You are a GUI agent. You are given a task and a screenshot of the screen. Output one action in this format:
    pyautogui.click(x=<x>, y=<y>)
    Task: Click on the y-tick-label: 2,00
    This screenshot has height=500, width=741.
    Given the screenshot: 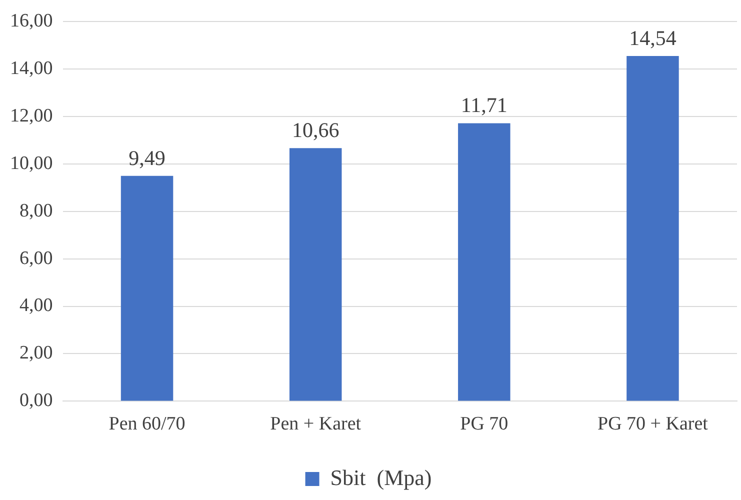 What is the action you would take?
    pyautogui.click(x=36, y=353)
    